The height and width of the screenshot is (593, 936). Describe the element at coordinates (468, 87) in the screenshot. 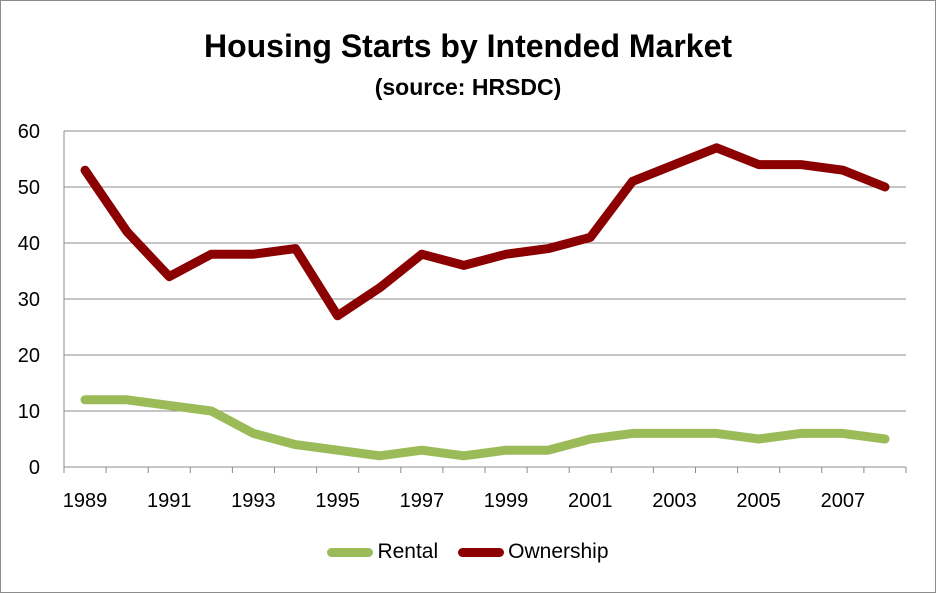

I see `chart-subtitle: (source: HRSDC)` at that location.